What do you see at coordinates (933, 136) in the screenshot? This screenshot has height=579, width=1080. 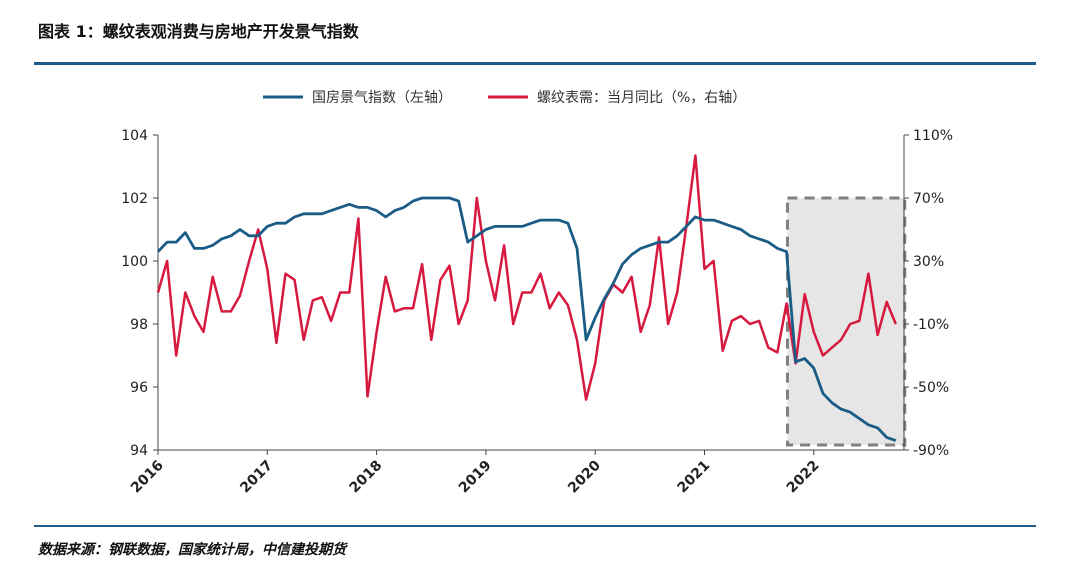 I see `right-tick-label: 110%` at bounding box center [933, 136].